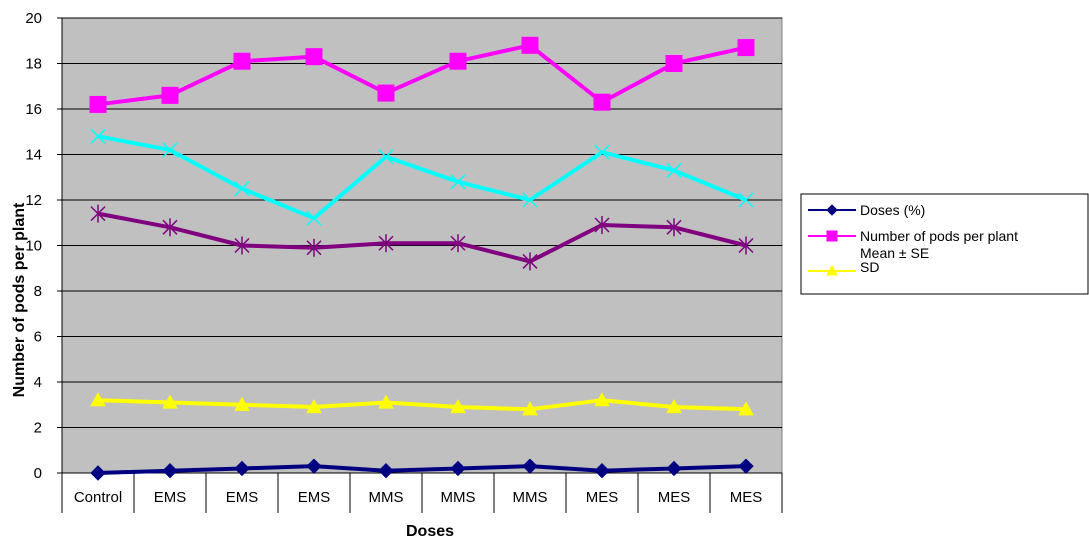 The image size is (1089, 543). Describe the element at coordinates (746, 497) in the screenshot. I see `x-tick-label-9: MES` at that location.